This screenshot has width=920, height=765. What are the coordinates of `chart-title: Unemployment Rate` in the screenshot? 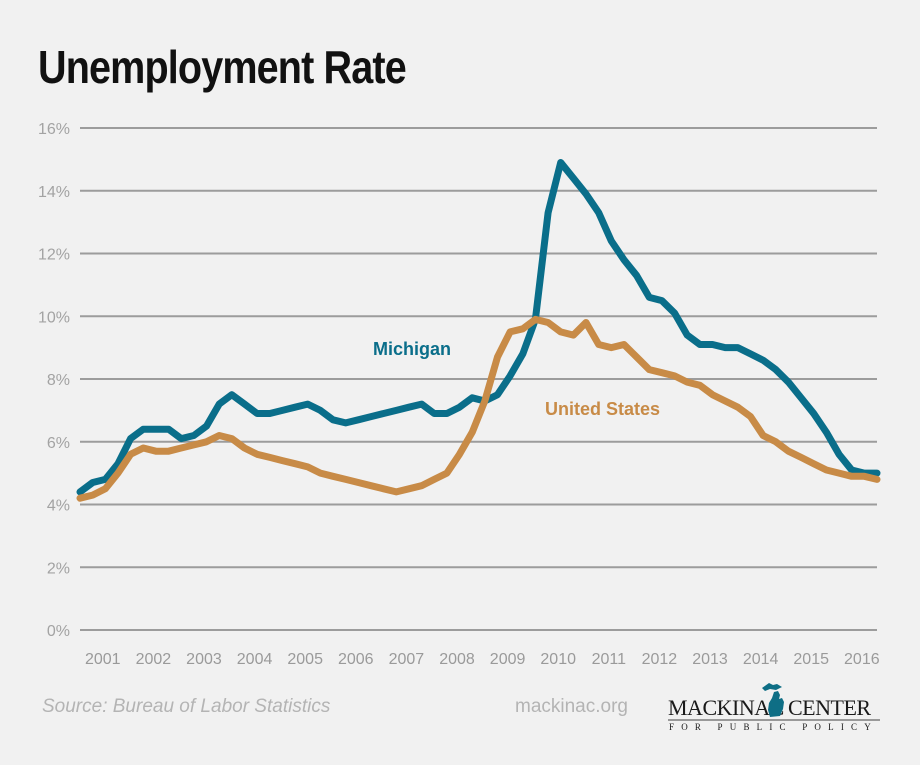 It's located at (222, 67).